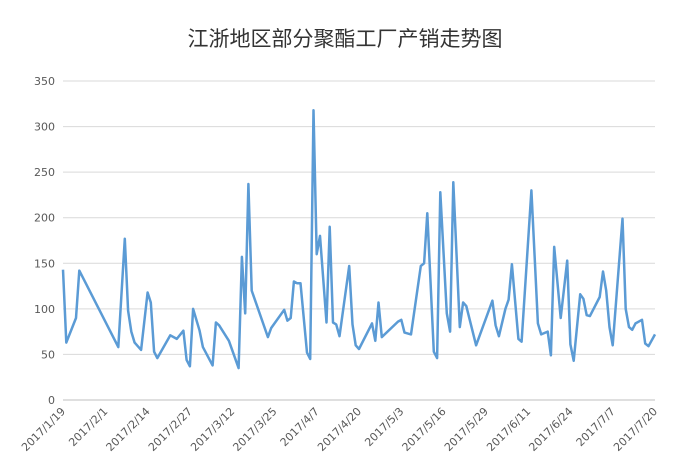  Describe the element at coordinates (48, 354) in the screenshot. I see `y-tick-label: 50` at that location.